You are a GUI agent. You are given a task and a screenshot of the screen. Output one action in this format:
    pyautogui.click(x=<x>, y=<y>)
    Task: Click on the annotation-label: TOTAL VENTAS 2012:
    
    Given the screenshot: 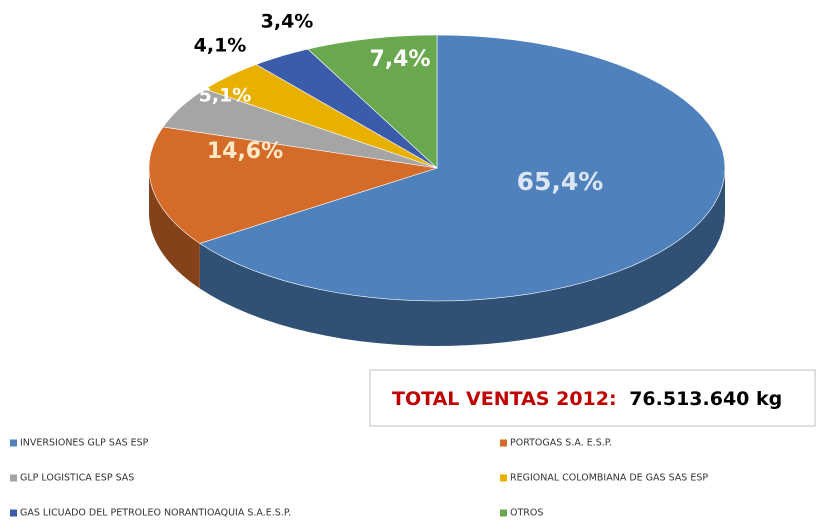 What is the action you would take?
    pyautogui.click(x=504, y=399)
    